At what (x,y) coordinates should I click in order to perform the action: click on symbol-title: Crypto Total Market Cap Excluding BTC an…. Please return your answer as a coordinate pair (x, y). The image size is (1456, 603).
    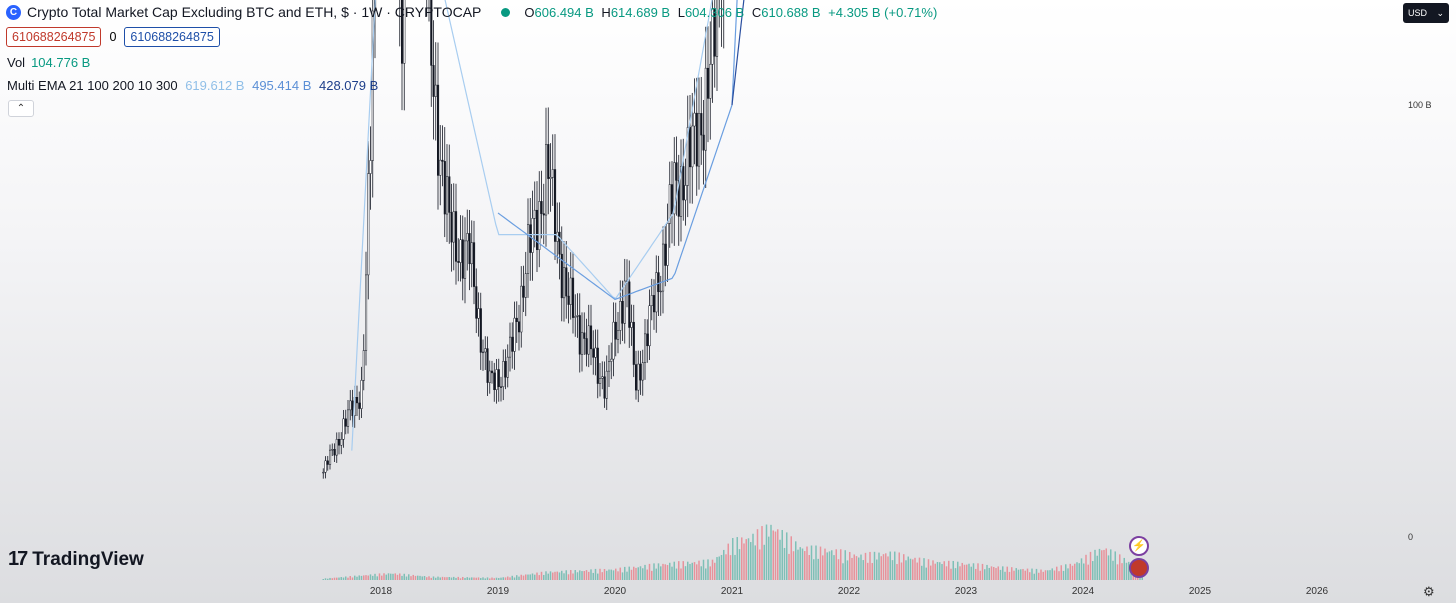
    Looking at the image, I should click on (254, 12).